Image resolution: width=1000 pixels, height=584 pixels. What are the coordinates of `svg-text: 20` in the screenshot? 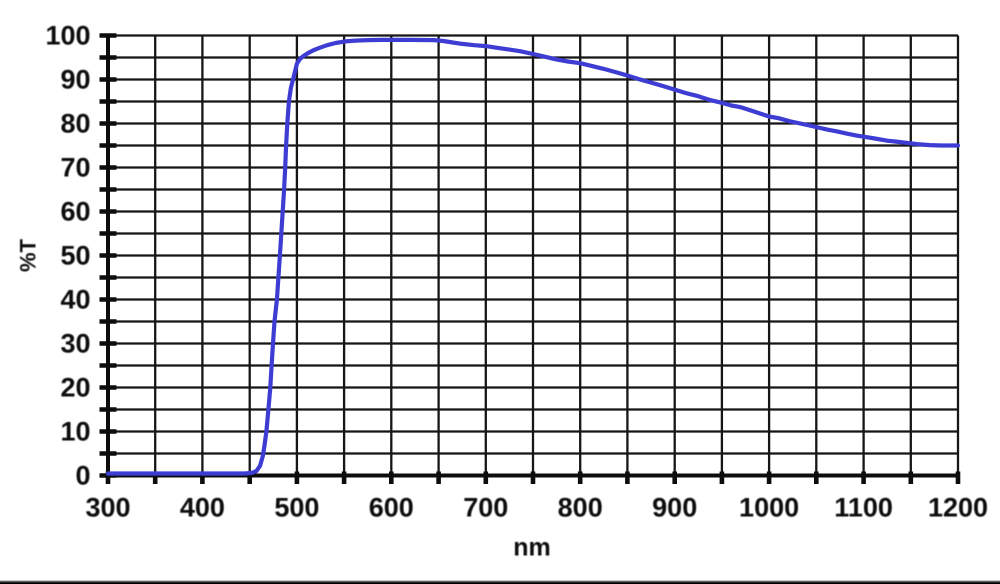 It's located at (75, 388).